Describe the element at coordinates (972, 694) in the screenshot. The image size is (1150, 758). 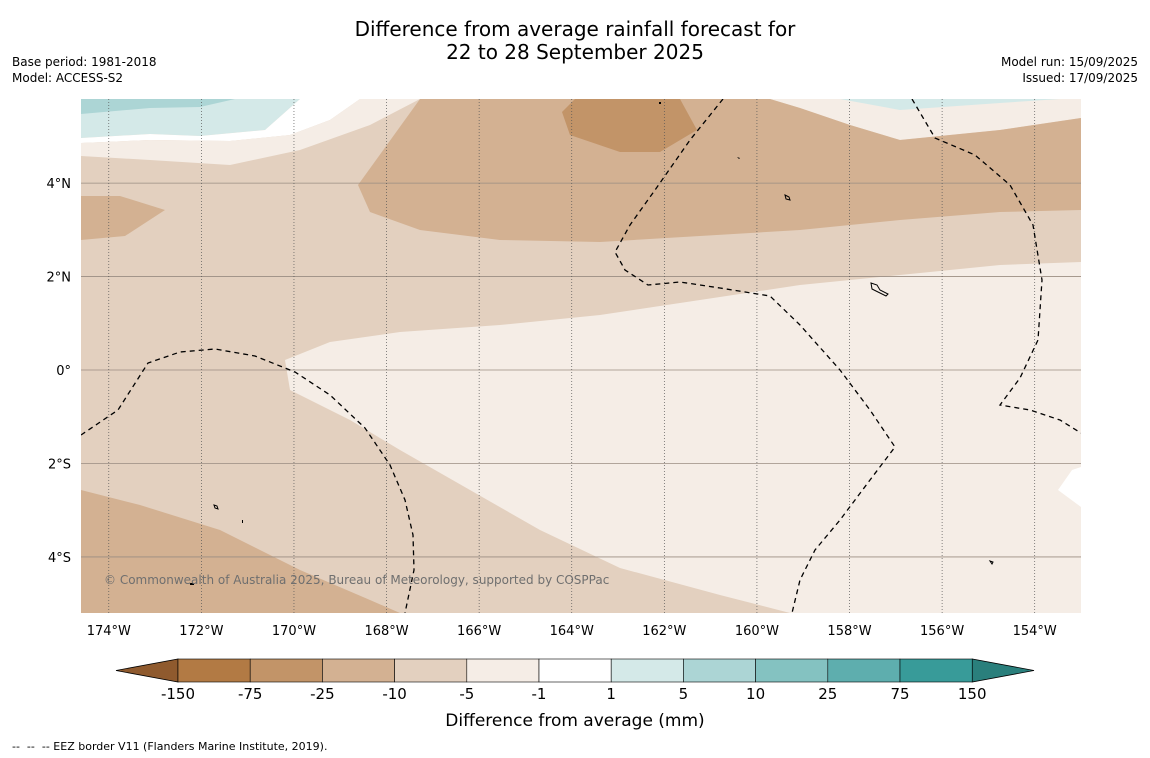
I see `colorbar-tick-11: 150` at that location.